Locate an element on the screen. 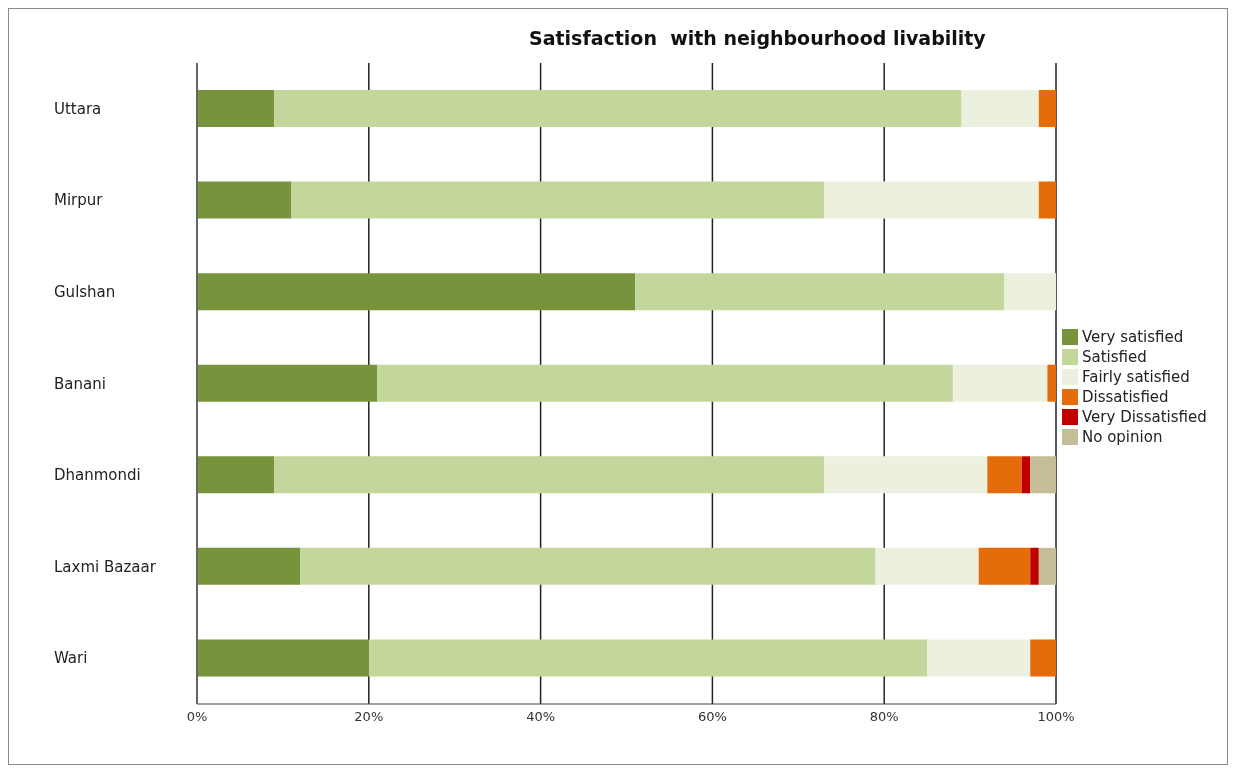 The image size is (1236, 773). x-tick-label: 20% is located at coordinates (369, 717).